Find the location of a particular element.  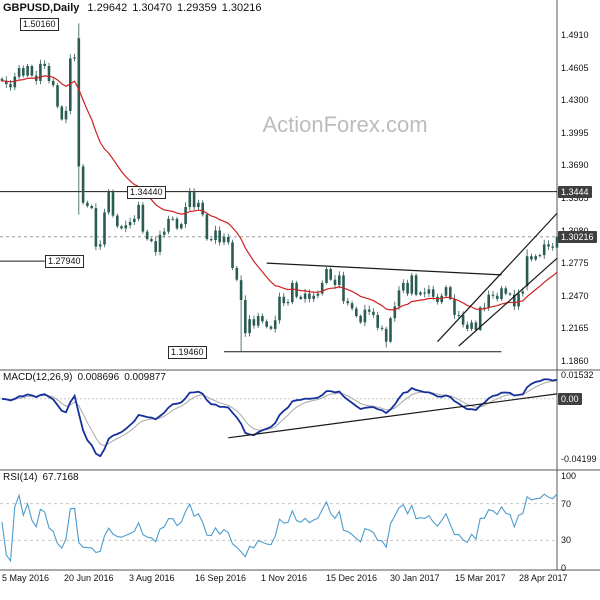

rsi-axis-tick: 30 is located at coordinates (566, 540).